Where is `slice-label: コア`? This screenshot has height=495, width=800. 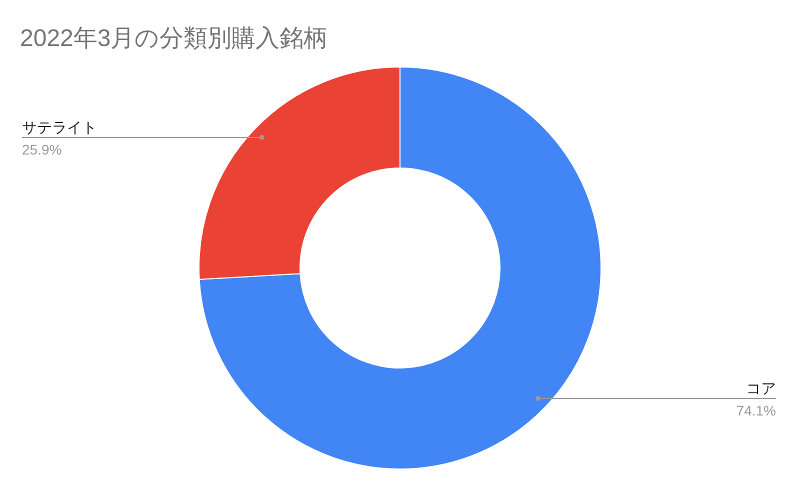
slice-label: コア is located at coordinates (761, 389).